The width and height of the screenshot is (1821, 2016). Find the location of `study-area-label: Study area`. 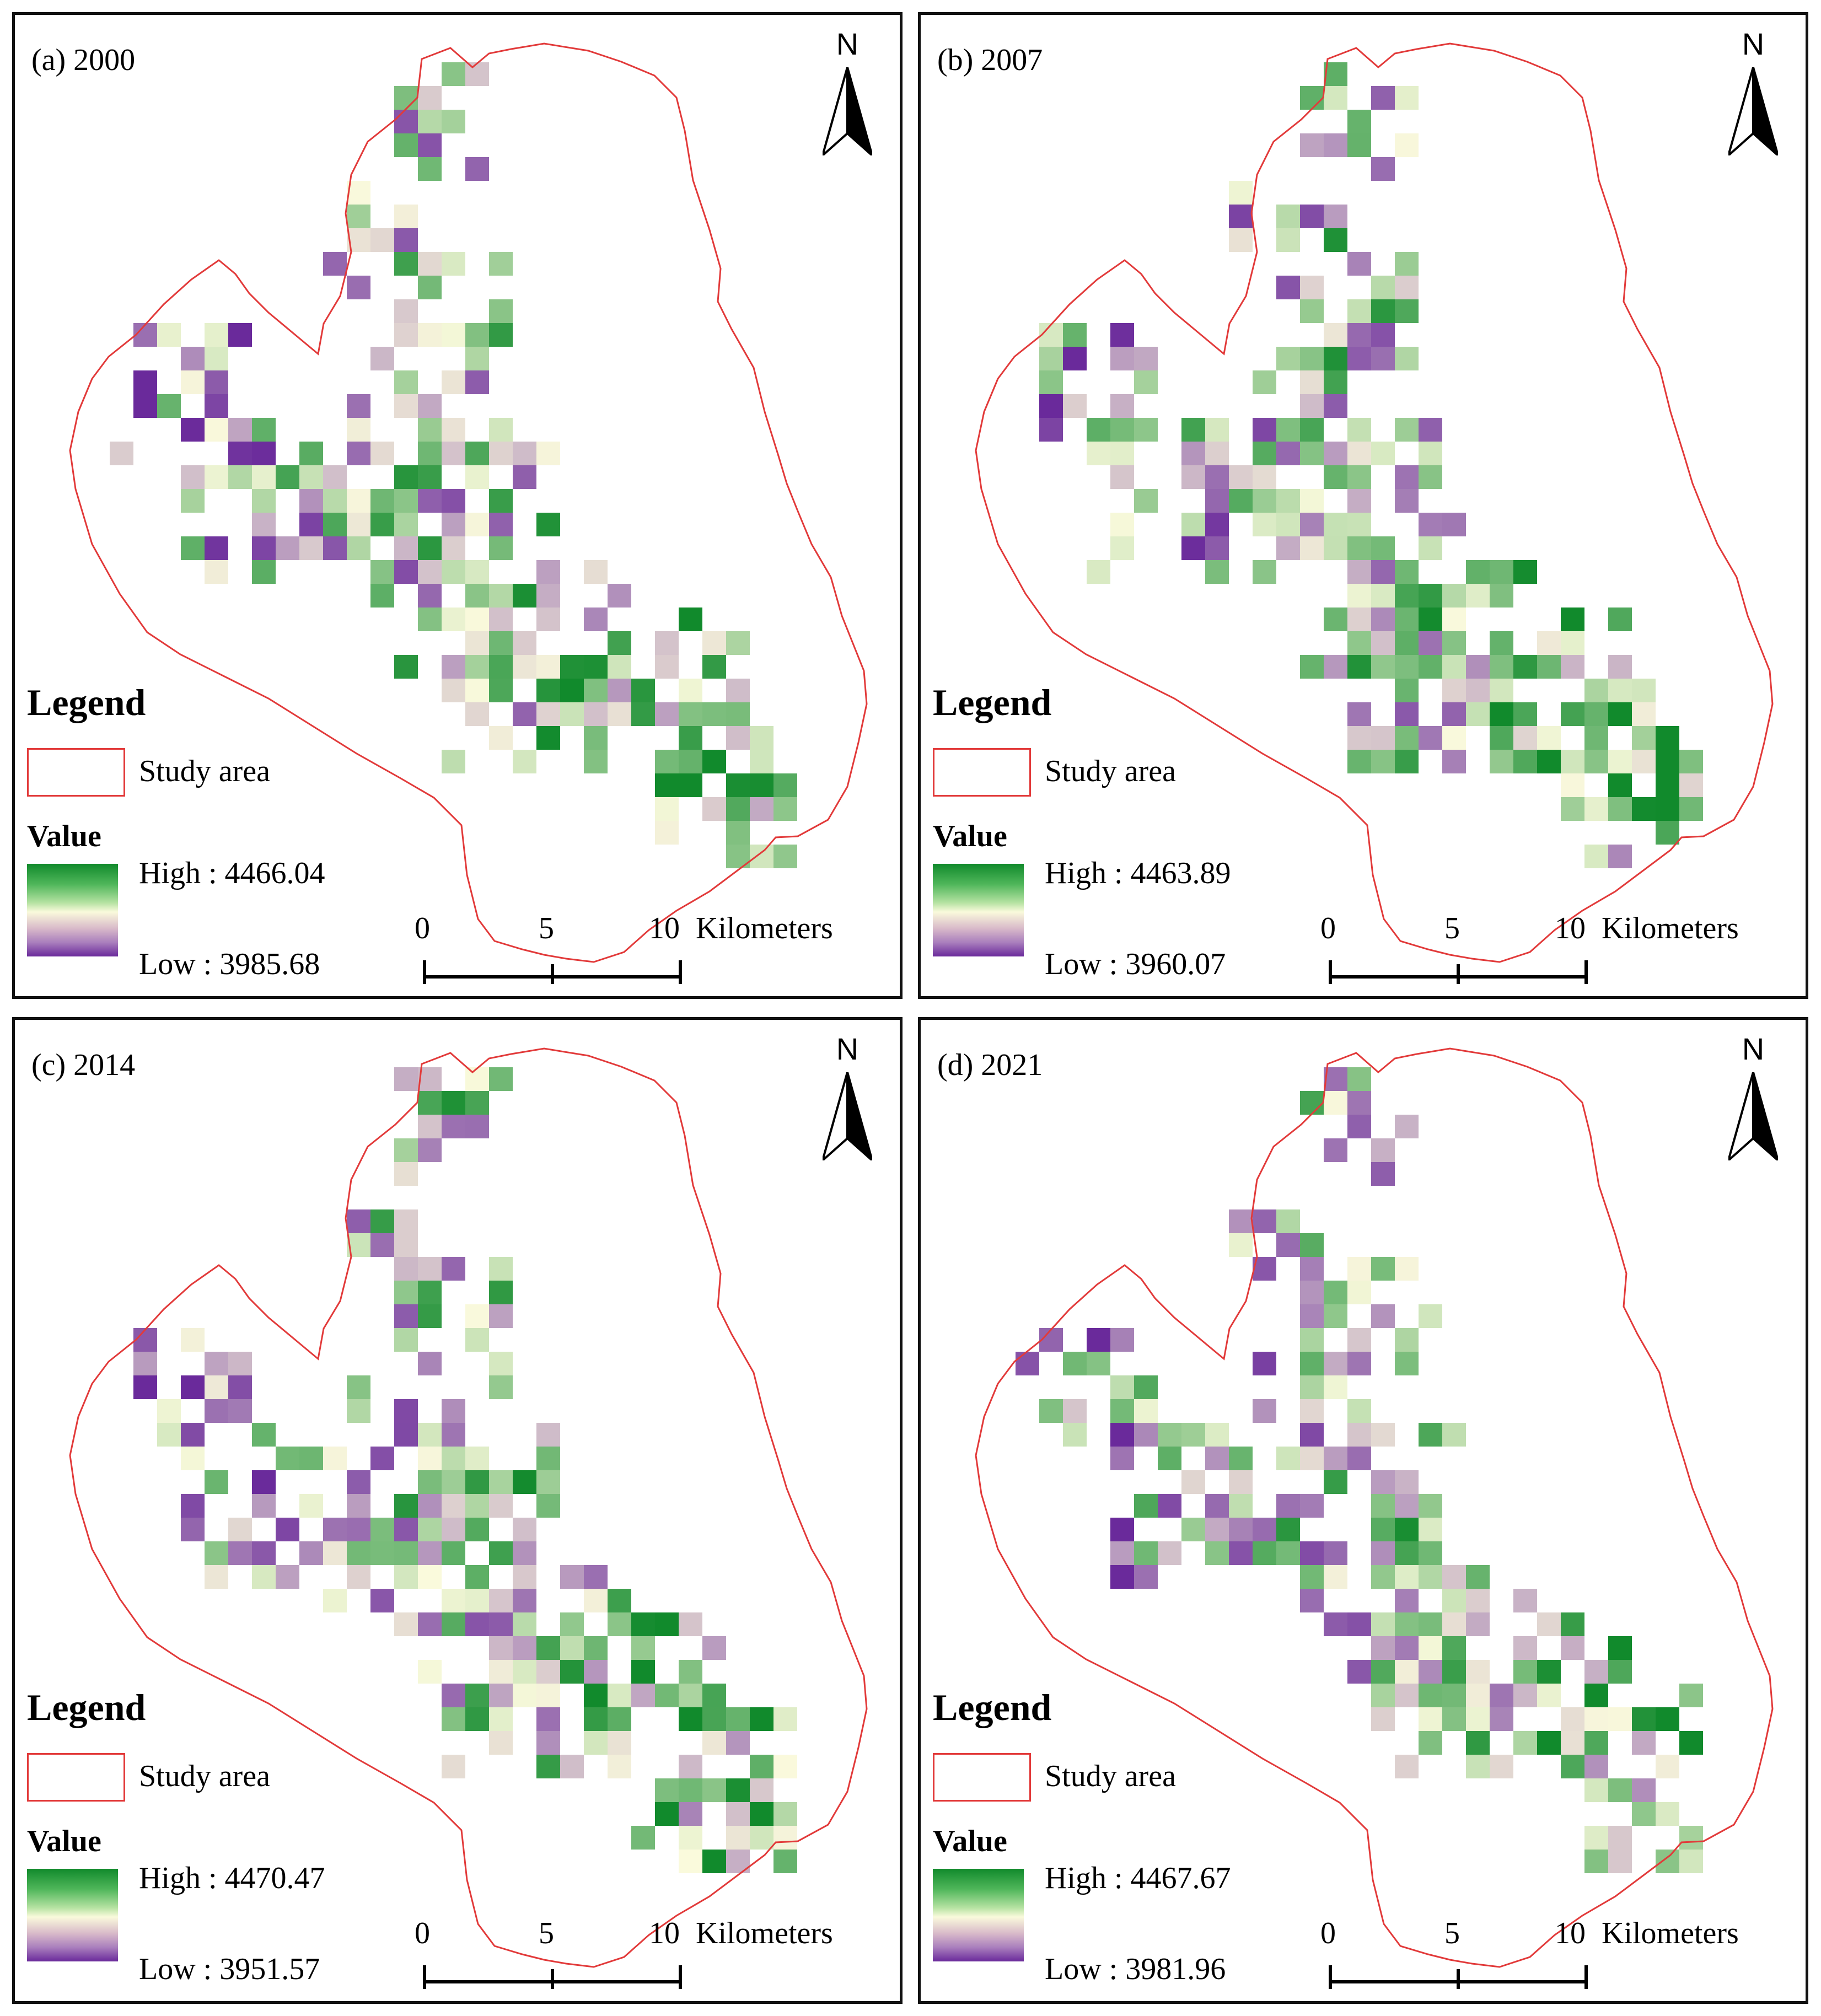

study-area-label: Study area is located at coordinates (204, 771).